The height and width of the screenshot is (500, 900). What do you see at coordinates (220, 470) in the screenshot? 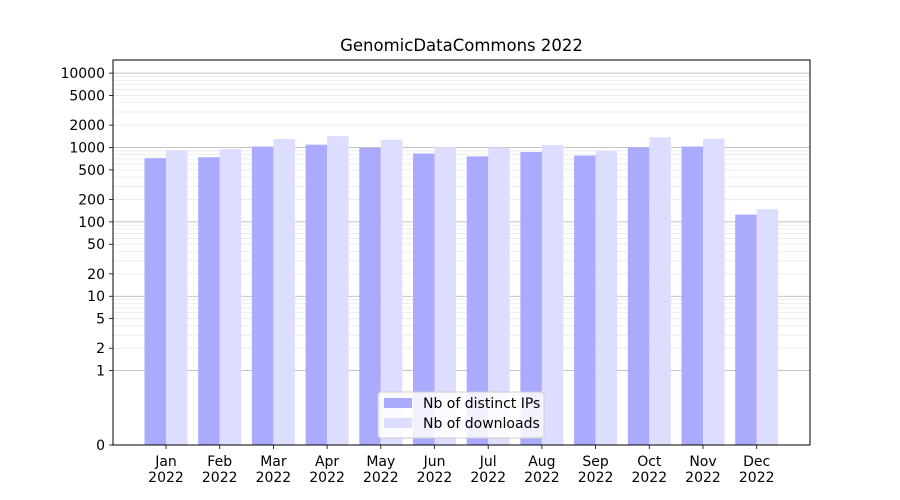
I see `x-tick-label: Feb 2022` at bounding box center [220, 470].